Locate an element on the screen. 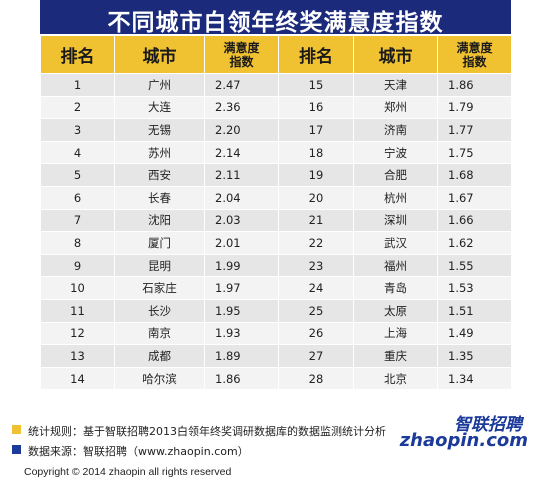 This screenshot has height=487, width=550. city-cell: 福州 is located at coordinates (395, 265).